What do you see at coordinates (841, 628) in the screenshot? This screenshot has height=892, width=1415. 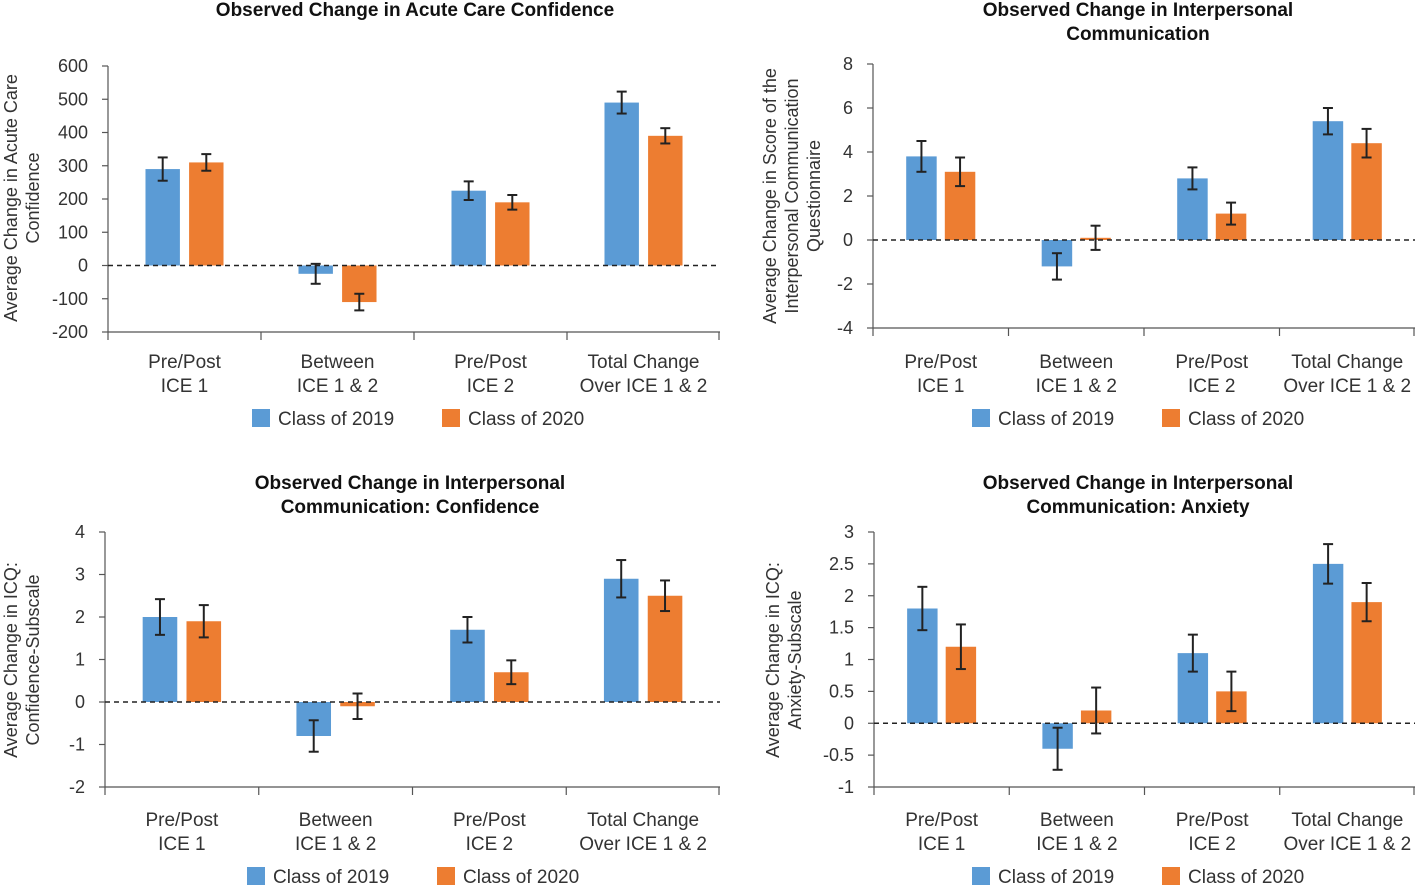 I see `y-tick-label: 1.5` at bounding box center [841, 628].